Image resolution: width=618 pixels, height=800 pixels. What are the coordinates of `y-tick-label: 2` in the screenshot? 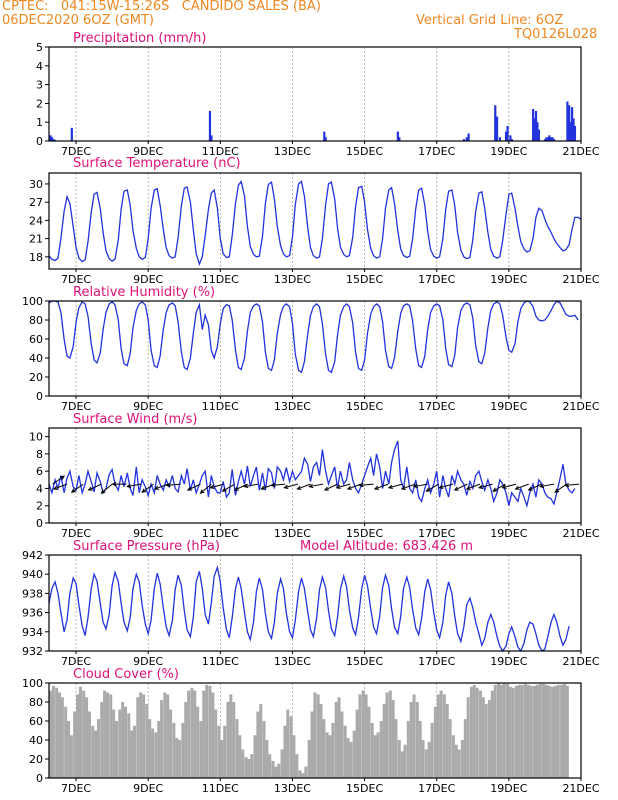 It's located at (39, 506).